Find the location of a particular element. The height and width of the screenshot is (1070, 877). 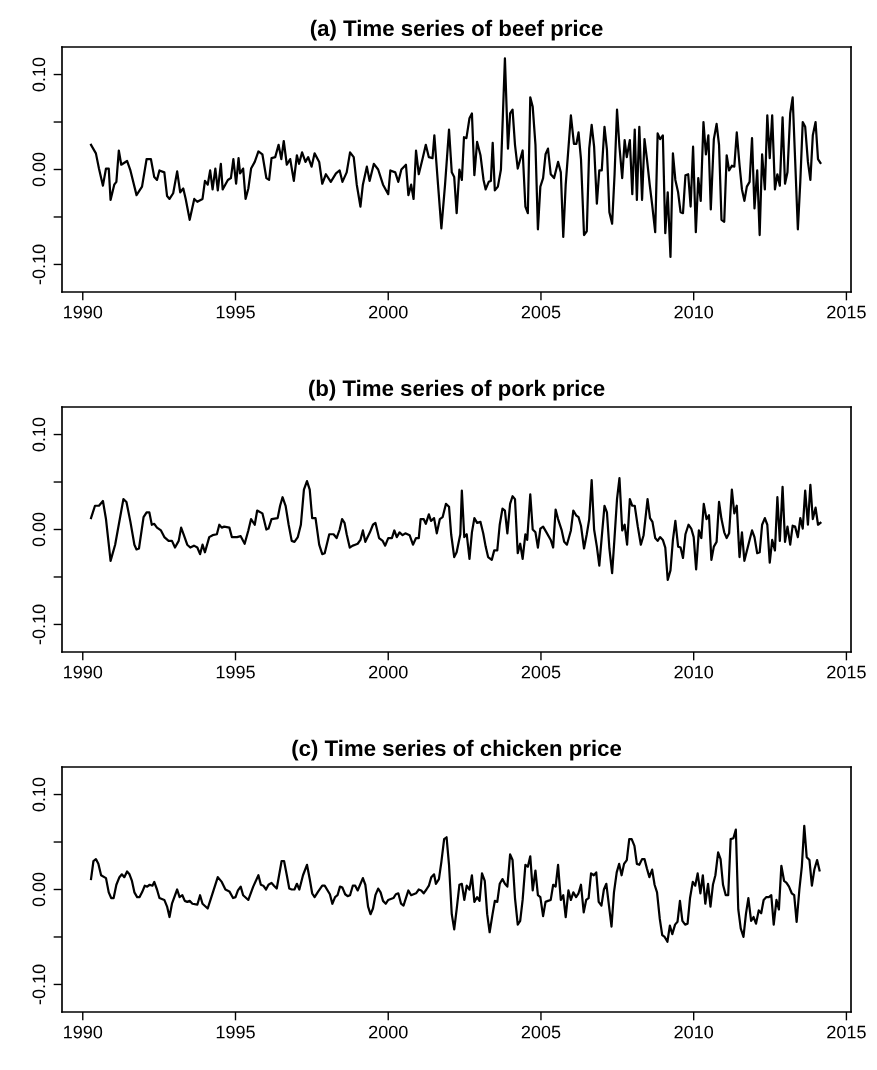

chart-title: (b) Time series of pork price is located at coordinates (457, 390).